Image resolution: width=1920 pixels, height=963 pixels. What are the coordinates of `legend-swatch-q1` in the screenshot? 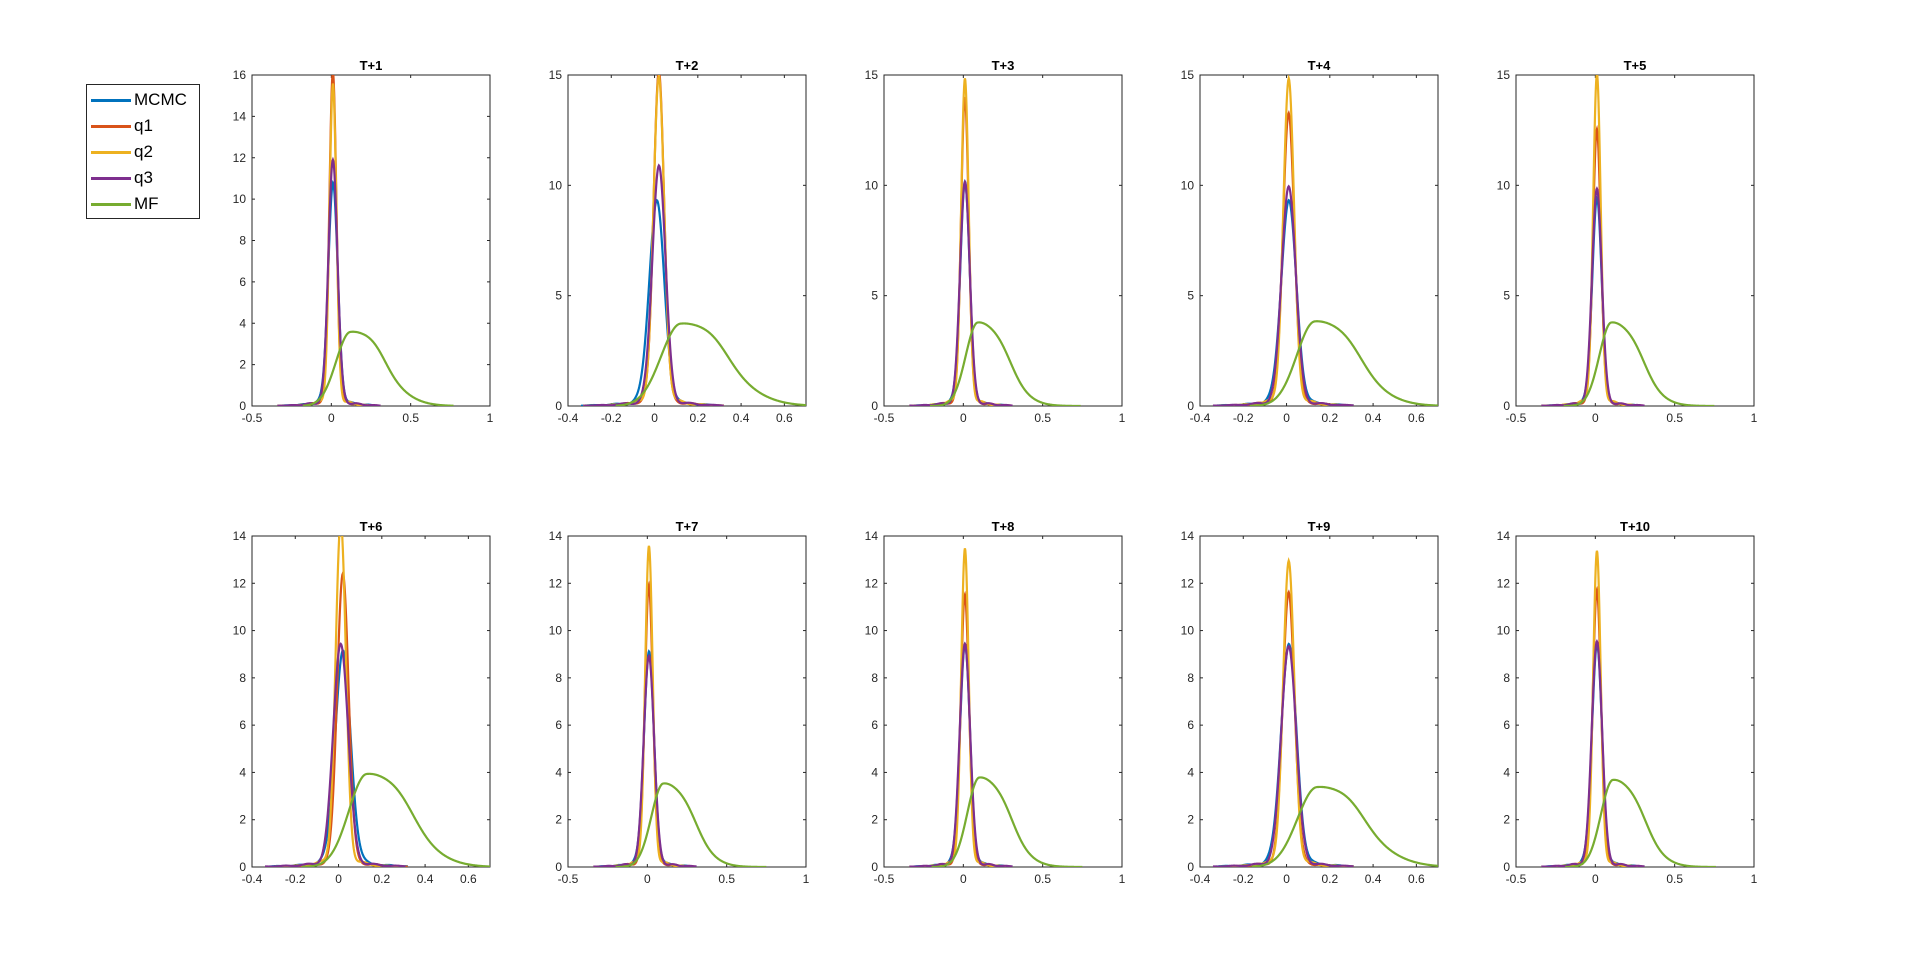 It's located at (111, 126).